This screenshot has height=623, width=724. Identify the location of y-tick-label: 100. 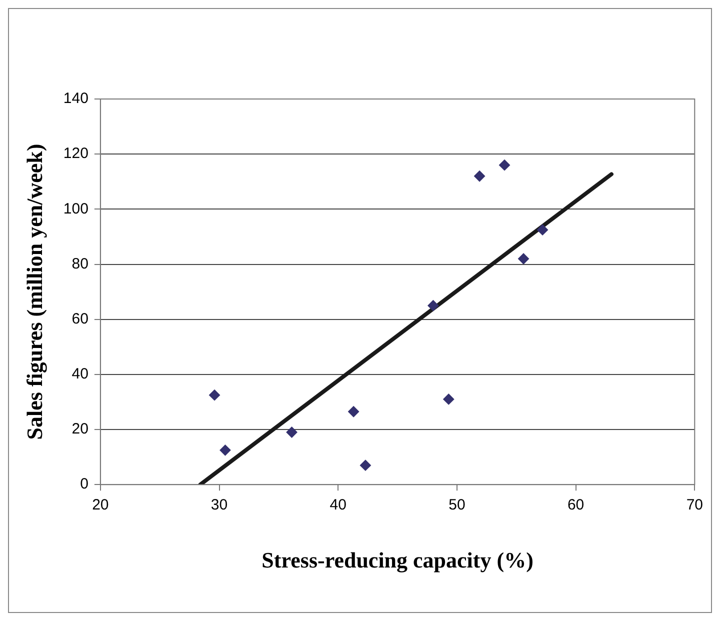
(75, 209).